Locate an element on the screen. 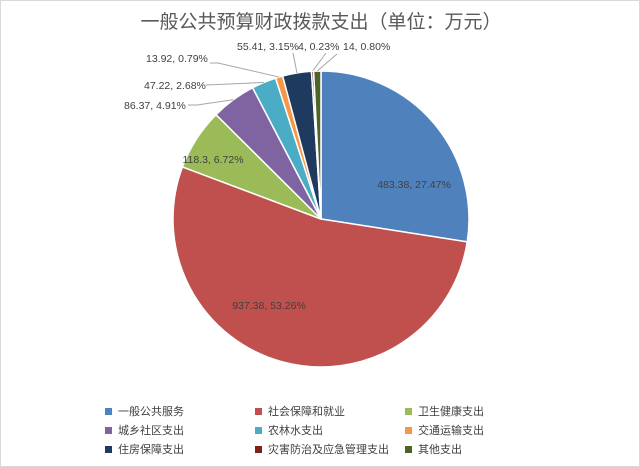 This screenshot has height=467, width=640. legend-item: 城乡社区支出 is located at coordinates (180, 430).